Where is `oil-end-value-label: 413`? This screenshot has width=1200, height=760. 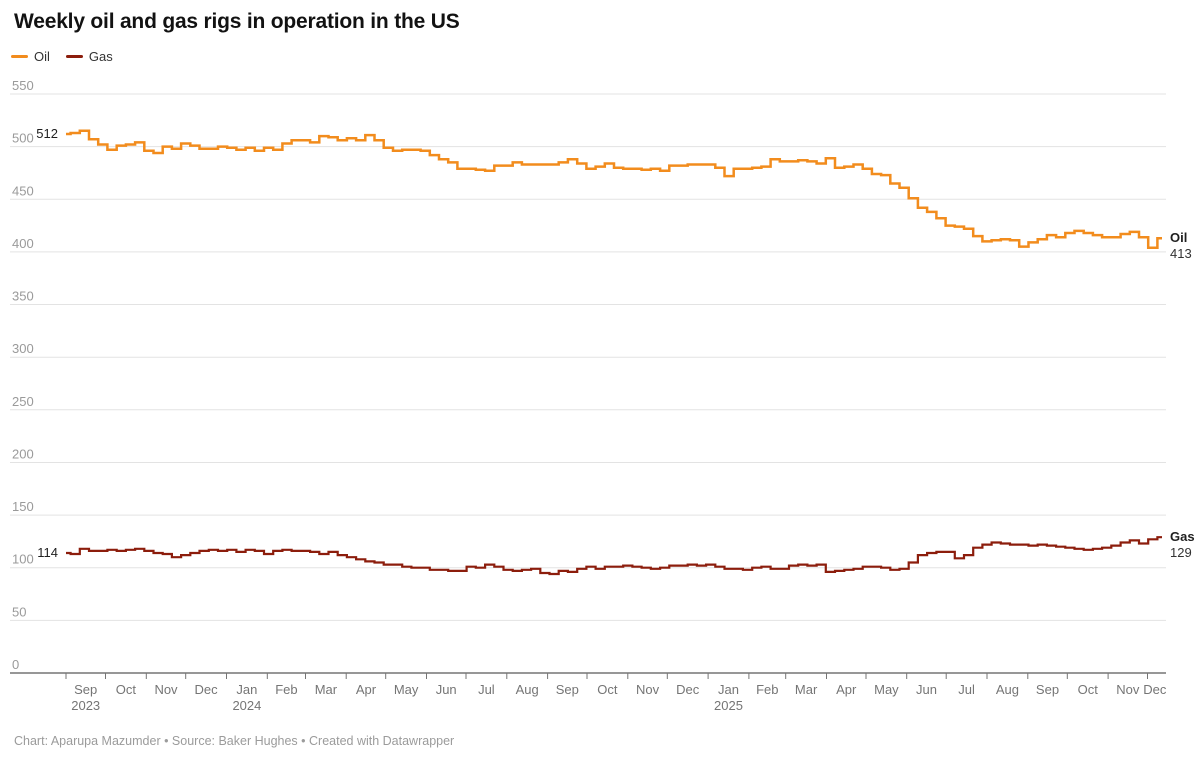 oil-end-value-label: 413 is located at coordinates (1181, 253).